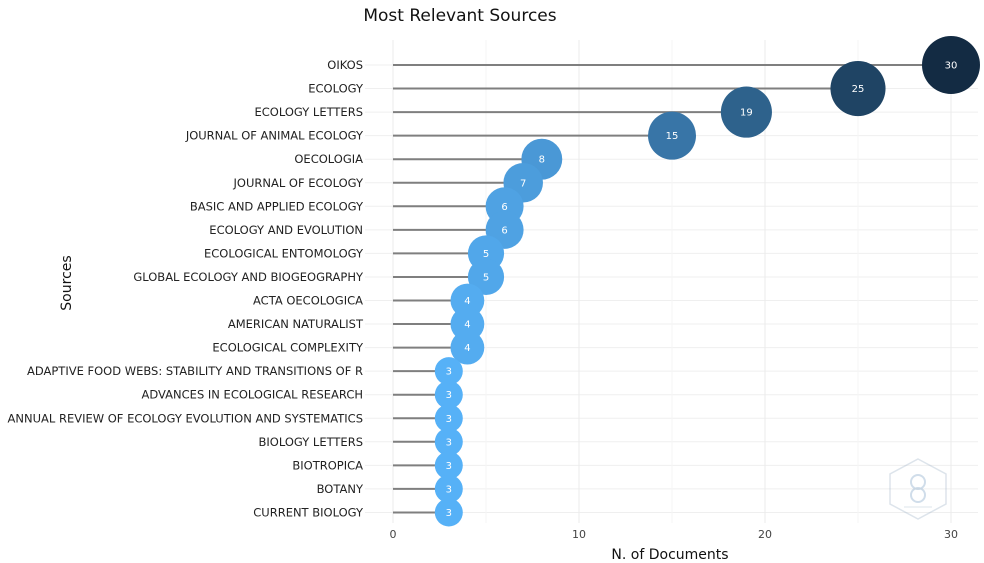  Describe the element at coordinates (248, 277) in the screenshot. I see `category-label: GLOBAL ECOLOGY AND BIOGEOGRAPHY` at that location.